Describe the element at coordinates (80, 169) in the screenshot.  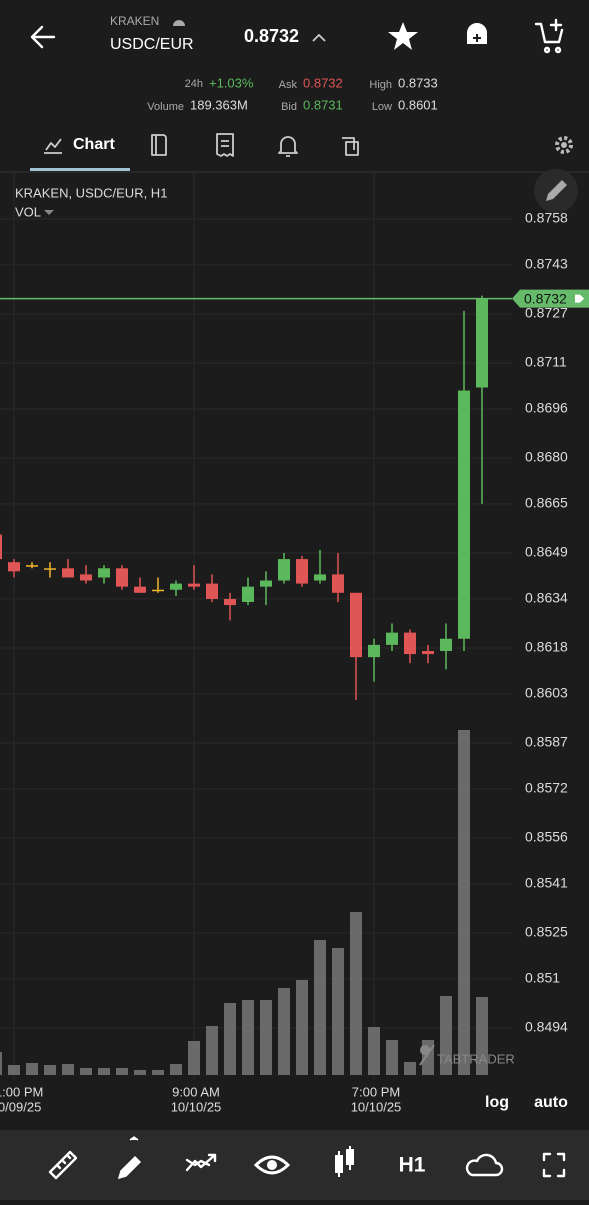
I see `tab-indicator` at that location.